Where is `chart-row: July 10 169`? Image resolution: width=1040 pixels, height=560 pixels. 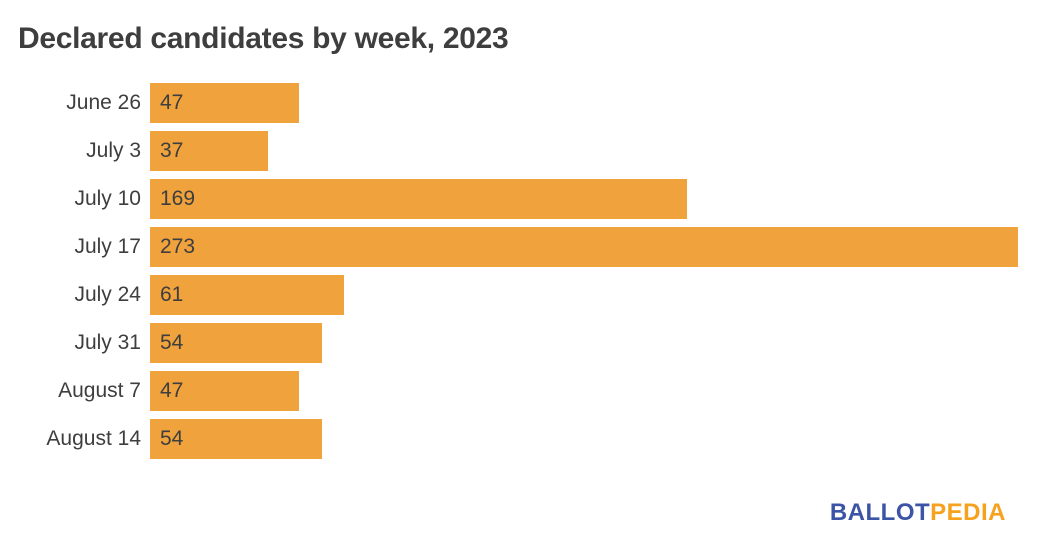 chart-row: July 10 169 is located at coordinates (520, 199).